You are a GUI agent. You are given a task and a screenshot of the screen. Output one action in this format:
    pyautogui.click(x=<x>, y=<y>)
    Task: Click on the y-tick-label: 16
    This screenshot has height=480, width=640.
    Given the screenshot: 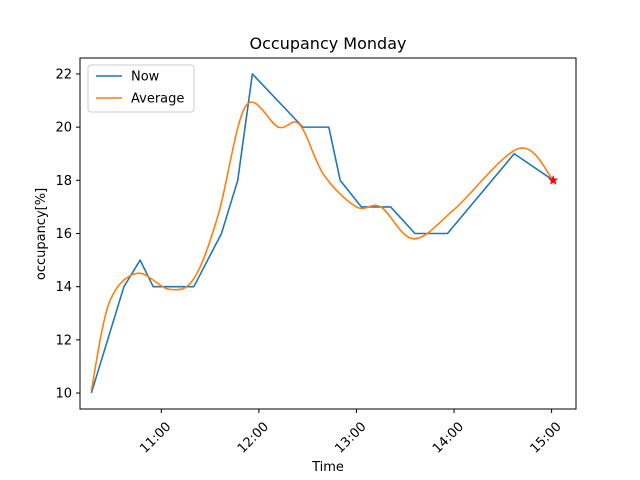 What is the action you would take?
    pyautogui.click(x=63, y=234)
    